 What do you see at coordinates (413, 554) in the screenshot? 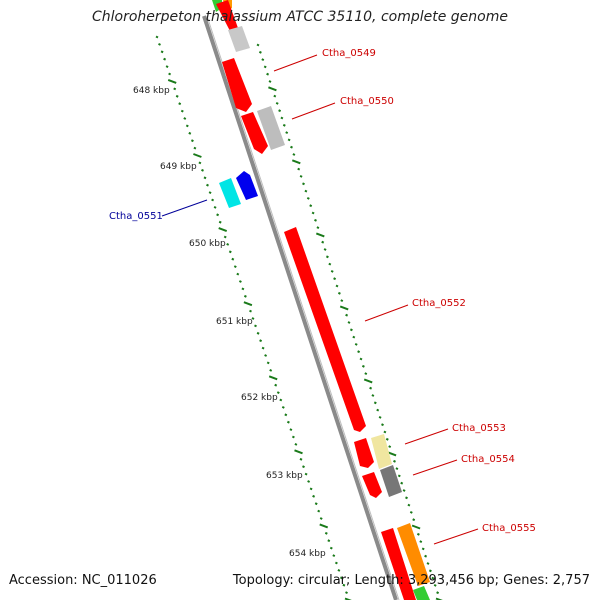
I see `gene-ctha-0555-partner` at bounding box center [413, 554].